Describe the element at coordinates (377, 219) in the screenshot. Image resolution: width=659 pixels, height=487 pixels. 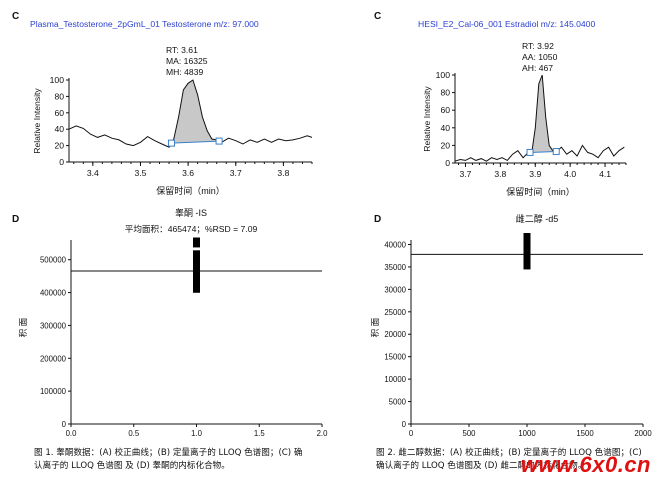
I see `panel-label-d-right: D` at that location.